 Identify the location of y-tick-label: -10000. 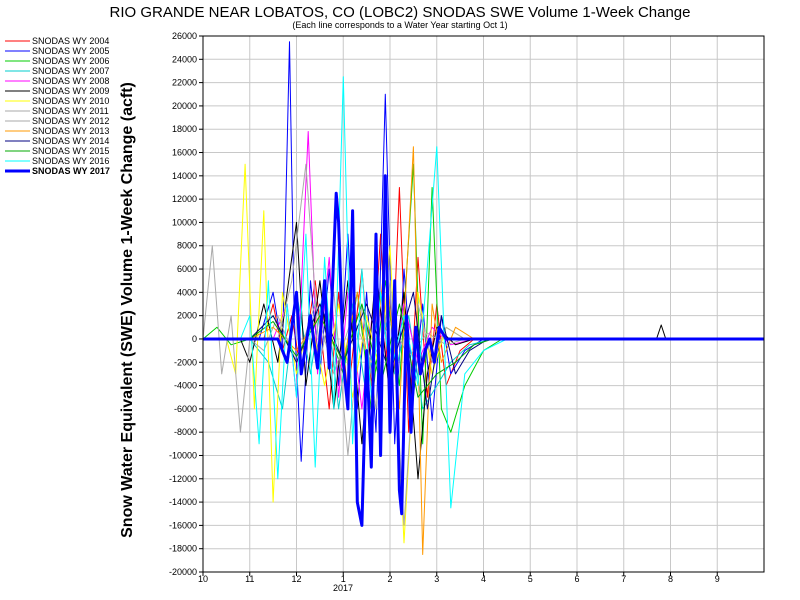
(183, 455).